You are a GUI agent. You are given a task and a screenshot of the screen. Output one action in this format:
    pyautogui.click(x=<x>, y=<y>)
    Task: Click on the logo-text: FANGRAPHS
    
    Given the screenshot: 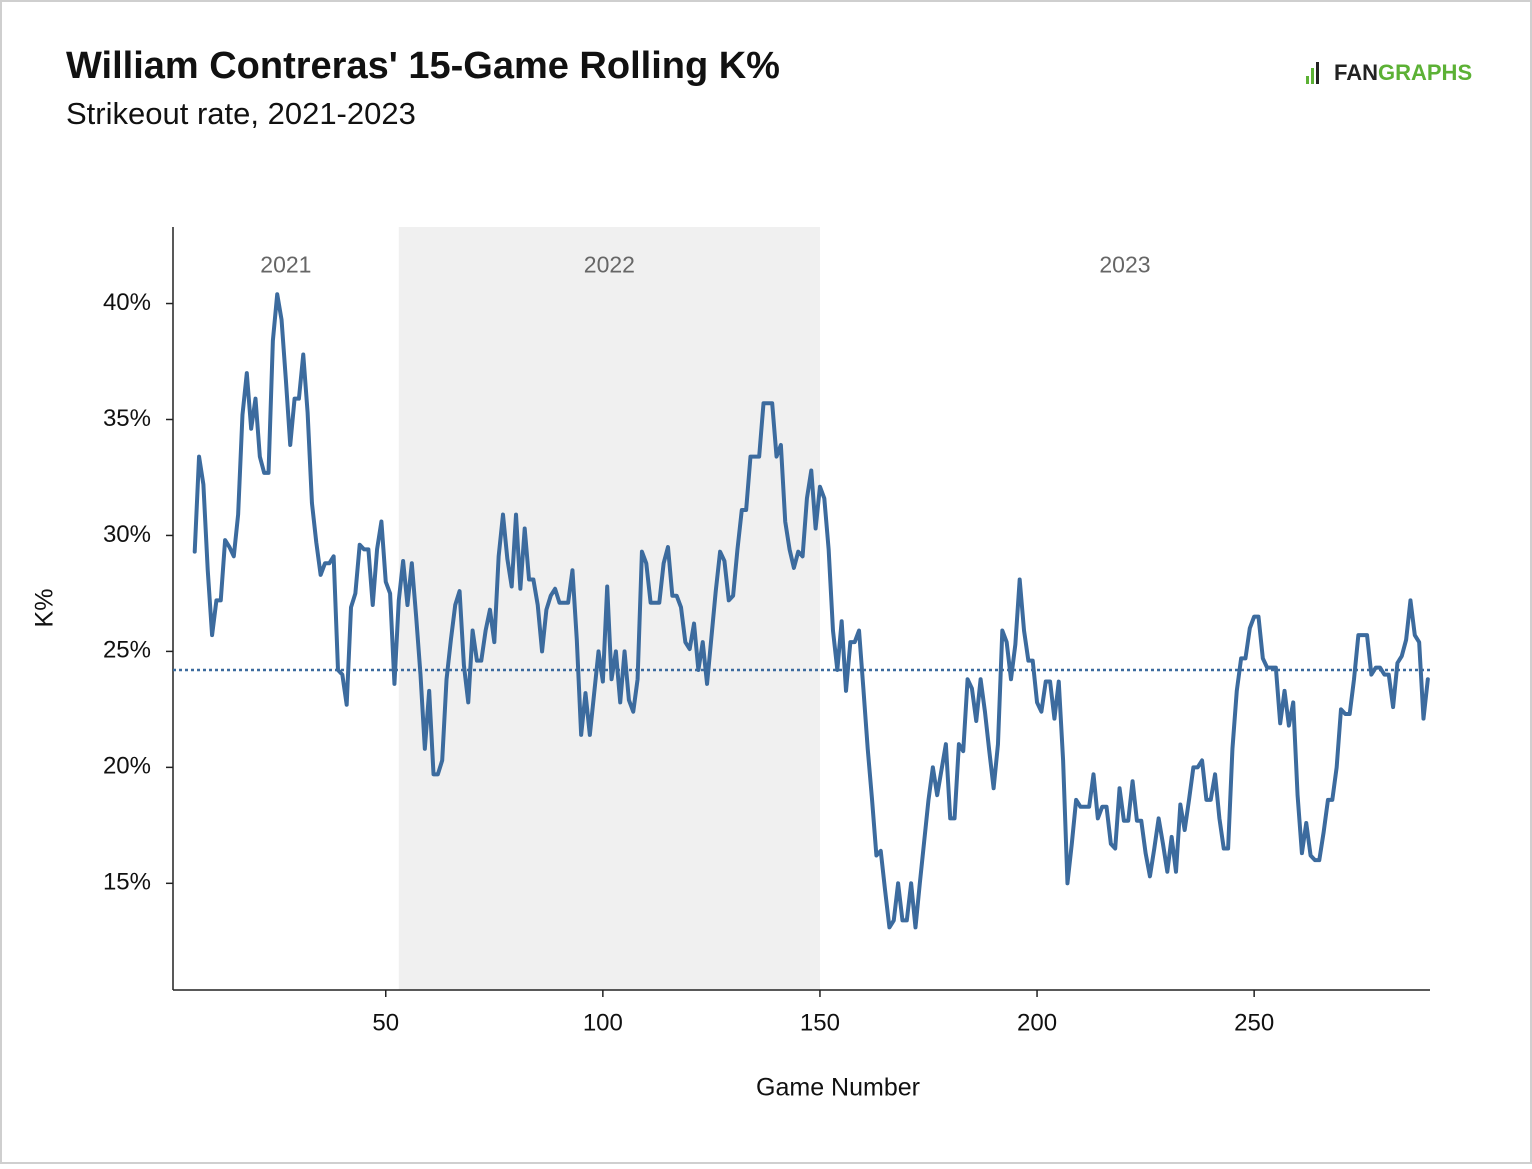 What is the action you would take?
    pyautogui.click(x=1403, y=72)
    